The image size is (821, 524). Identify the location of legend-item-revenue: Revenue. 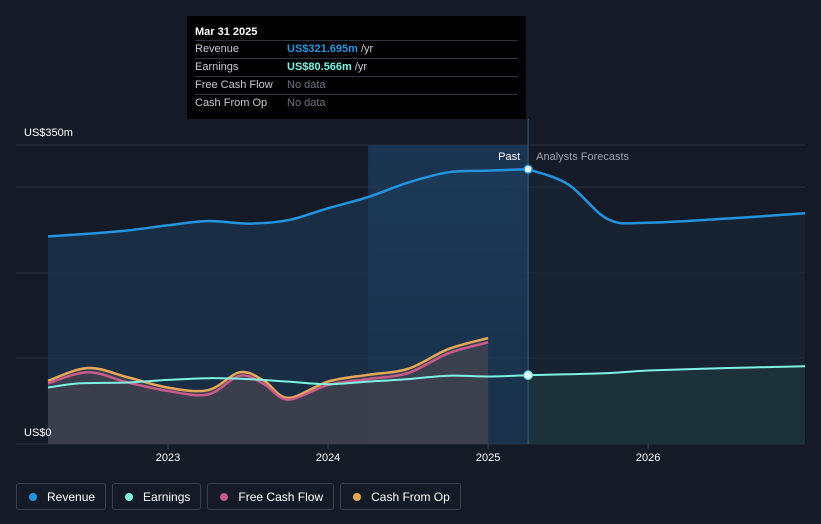
(61, 496).